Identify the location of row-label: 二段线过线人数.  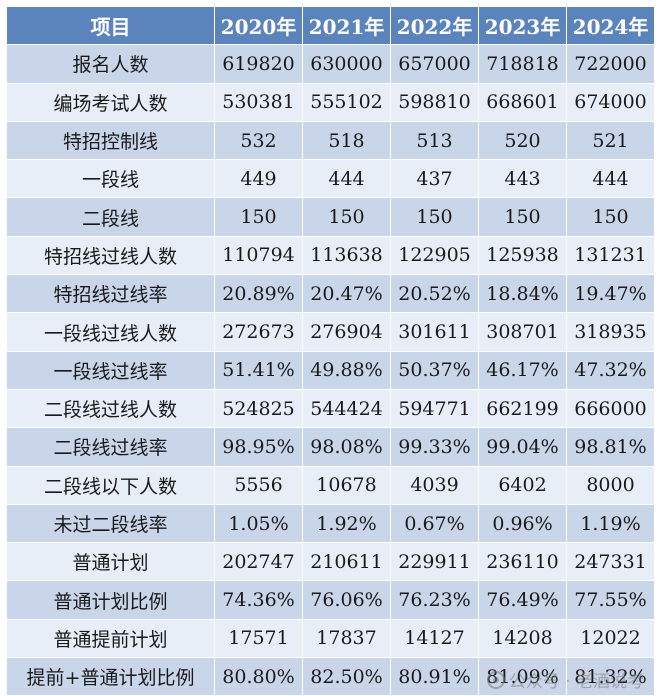
(110, 408).